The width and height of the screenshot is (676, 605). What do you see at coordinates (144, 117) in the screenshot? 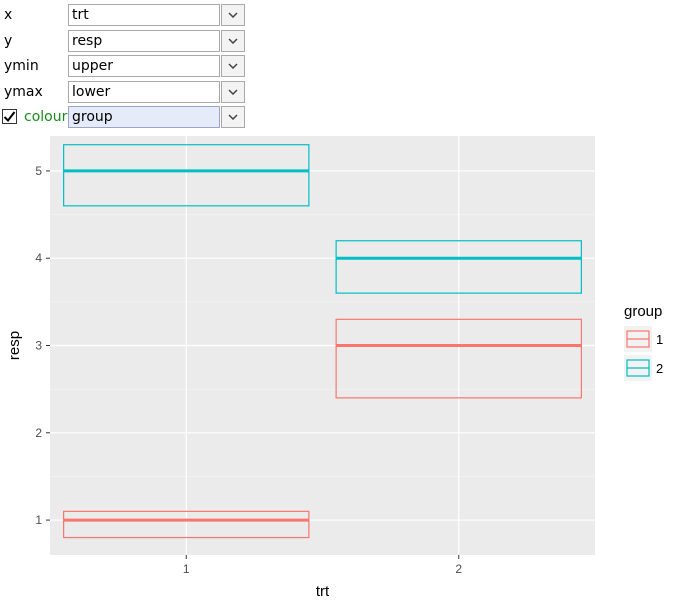
I see `colour-select: group` at bounding box center [144, 117].